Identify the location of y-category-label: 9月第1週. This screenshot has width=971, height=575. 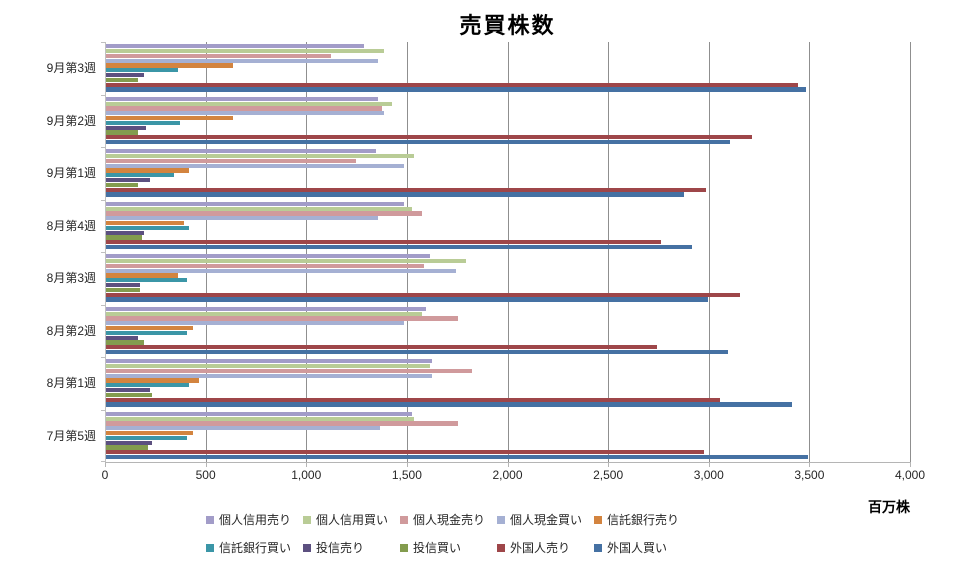
(71, 173).